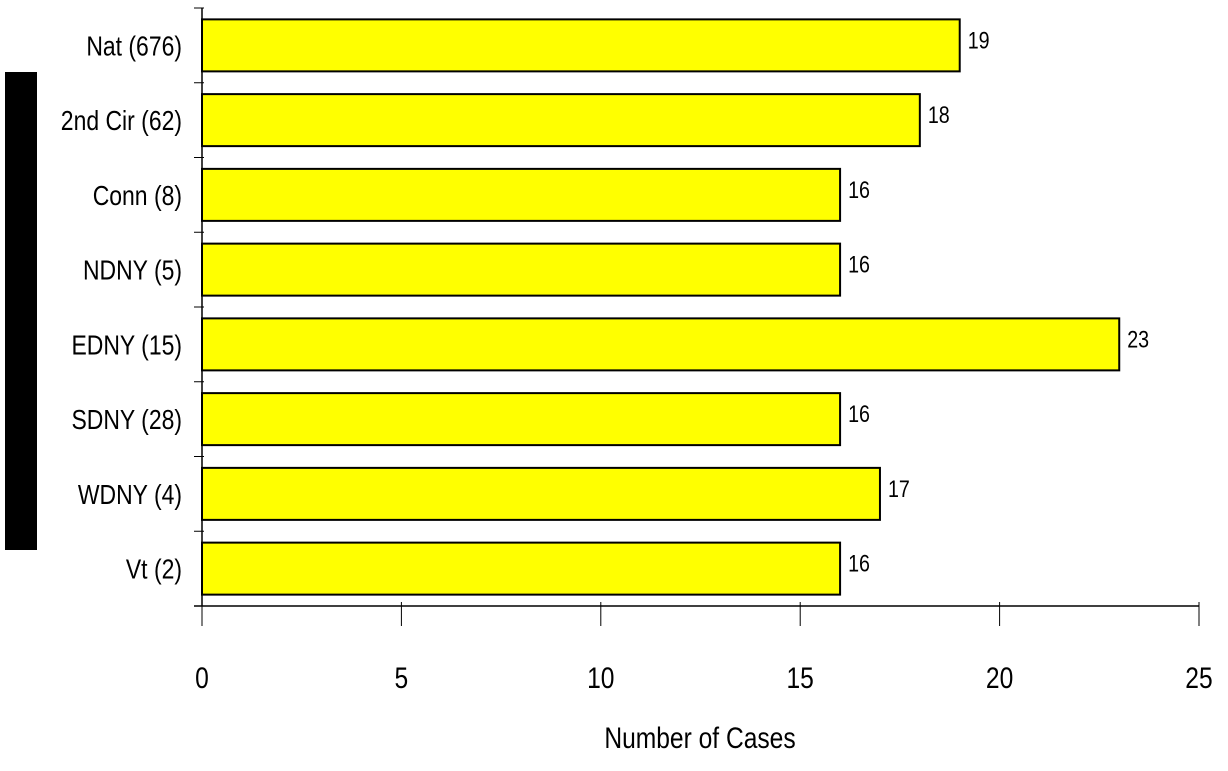 The height and width of the screenshot is (771, 1228). Describe the element at coordinates (699, 738) in the screenshot. I see `x-axis-title: Number of Cases` at that location.